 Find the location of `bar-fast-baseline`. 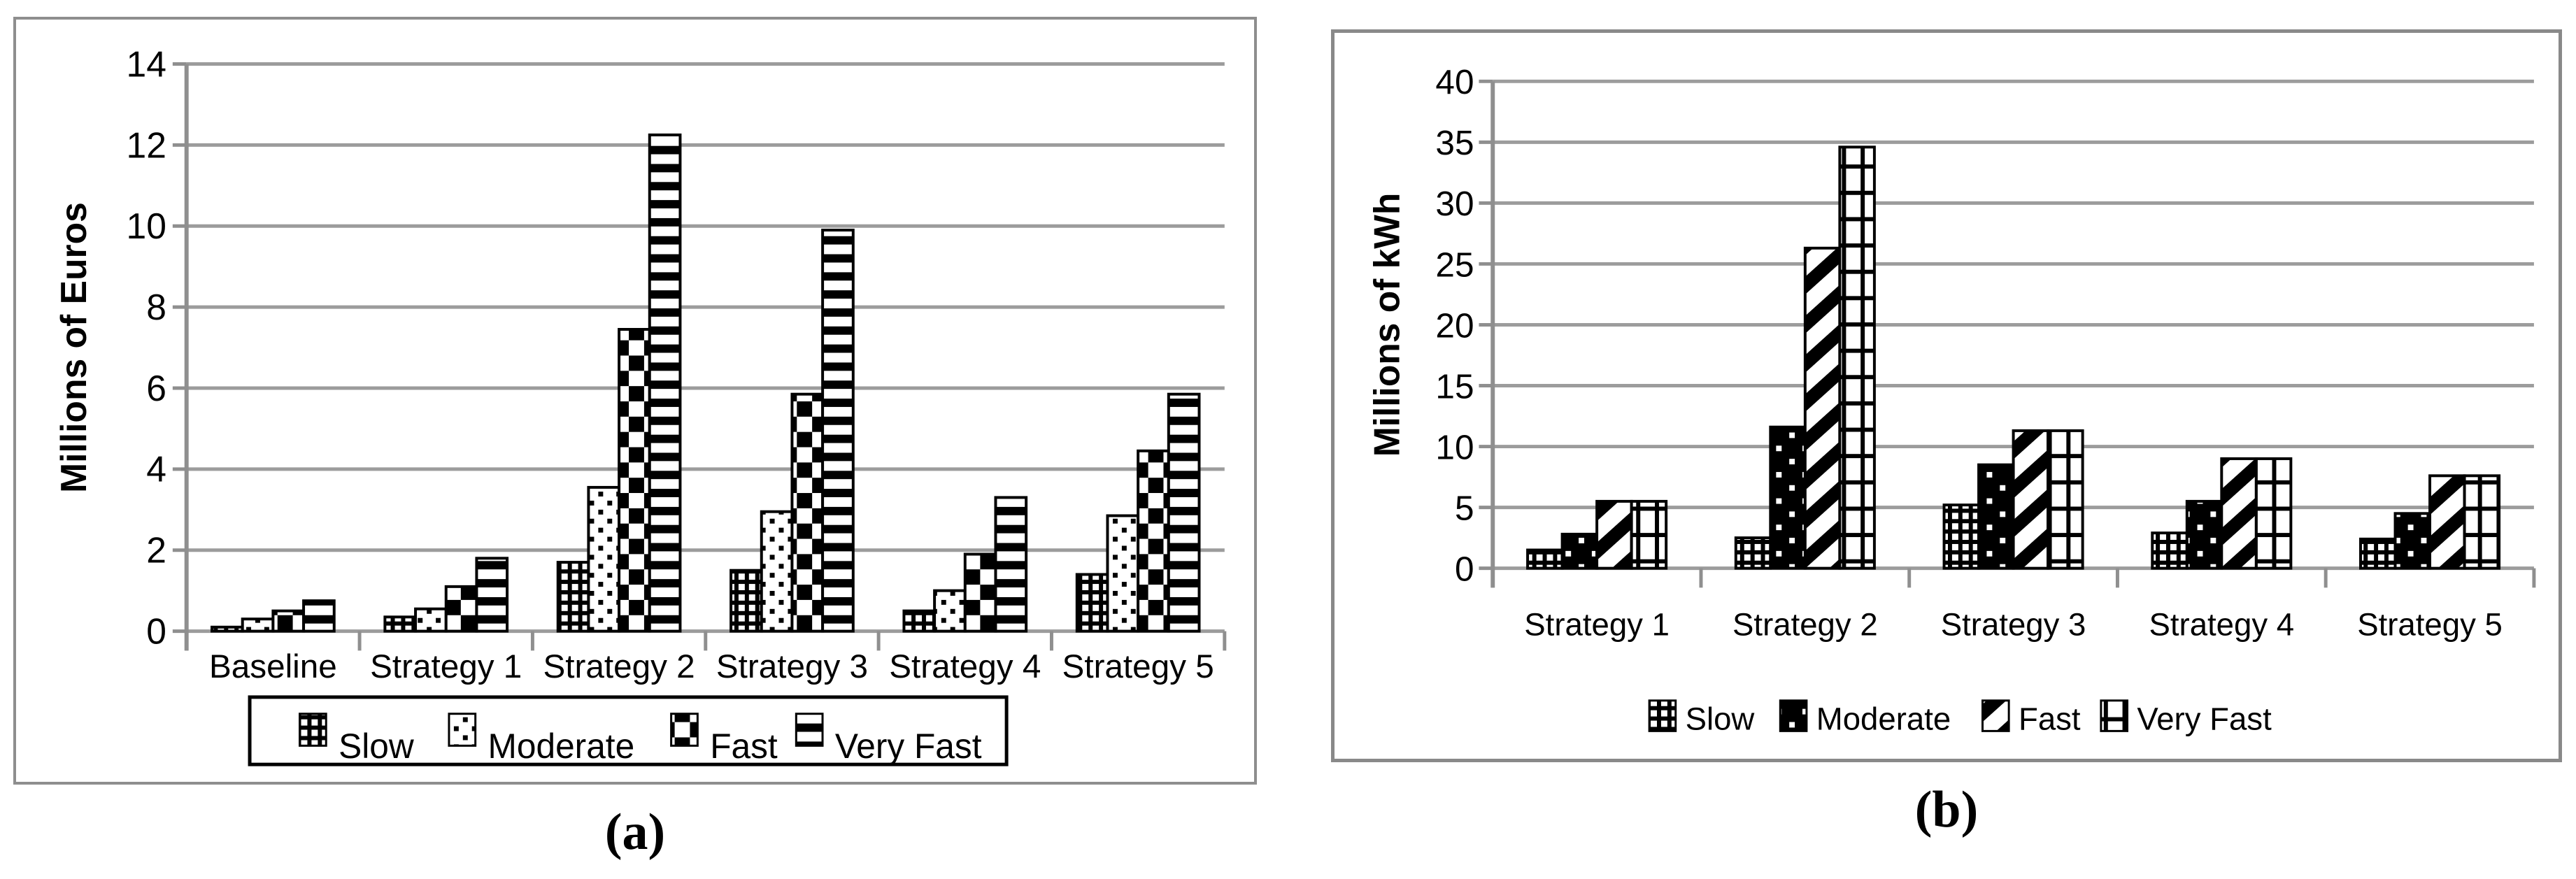

bar-fast-baseline is located at coordinates (288, 621).